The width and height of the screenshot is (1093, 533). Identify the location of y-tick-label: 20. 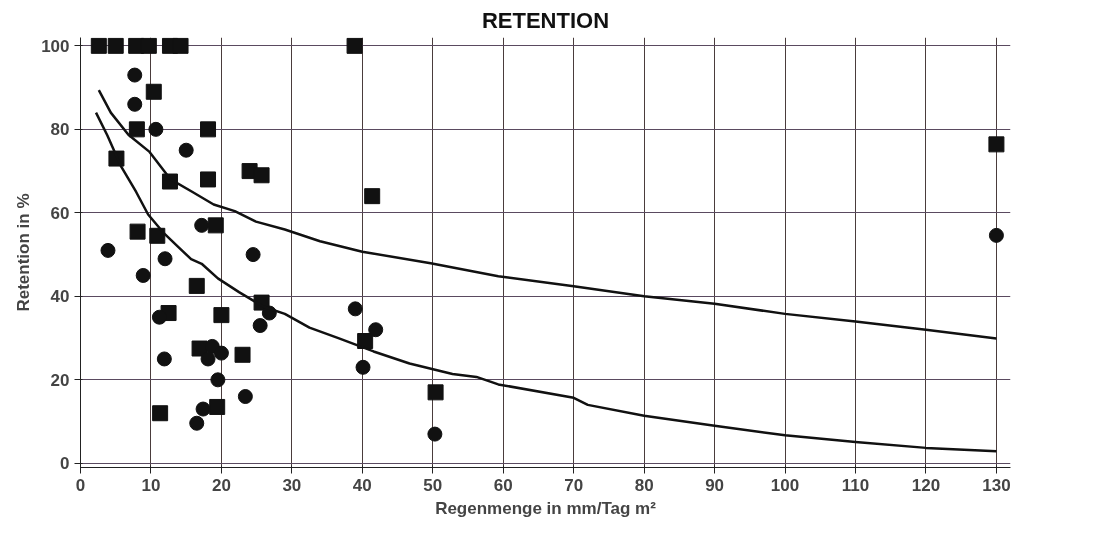
(60, 380).